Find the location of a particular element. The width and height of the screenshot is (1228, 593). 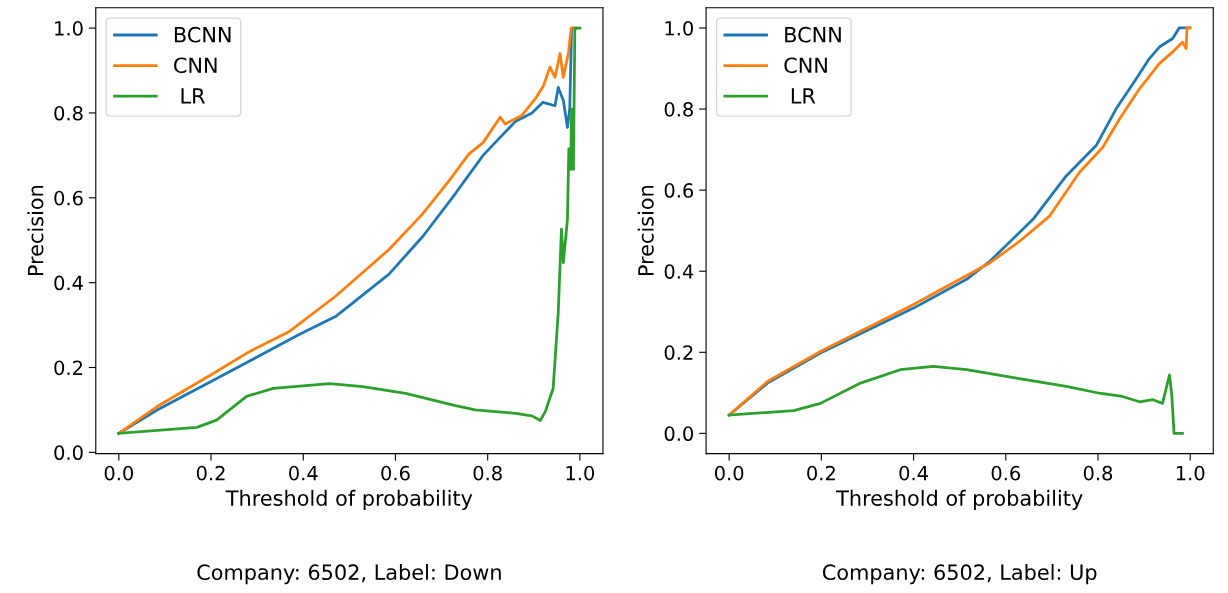

line-series is located at coordinates (955, 400).